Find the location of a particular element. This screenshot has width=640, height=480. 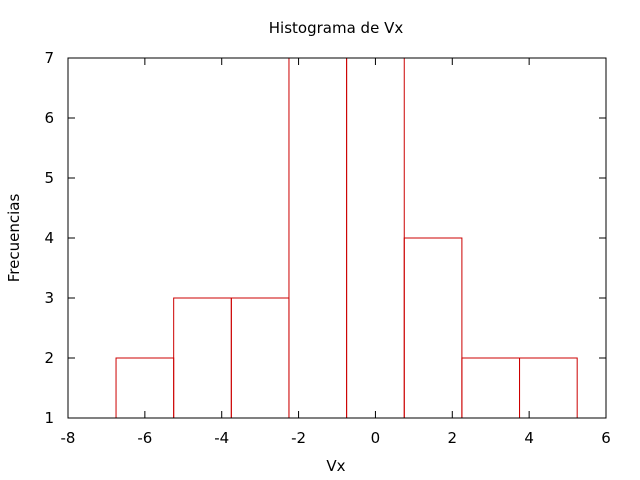

x-tick-label: 4 is located at coordinates (529, 438).